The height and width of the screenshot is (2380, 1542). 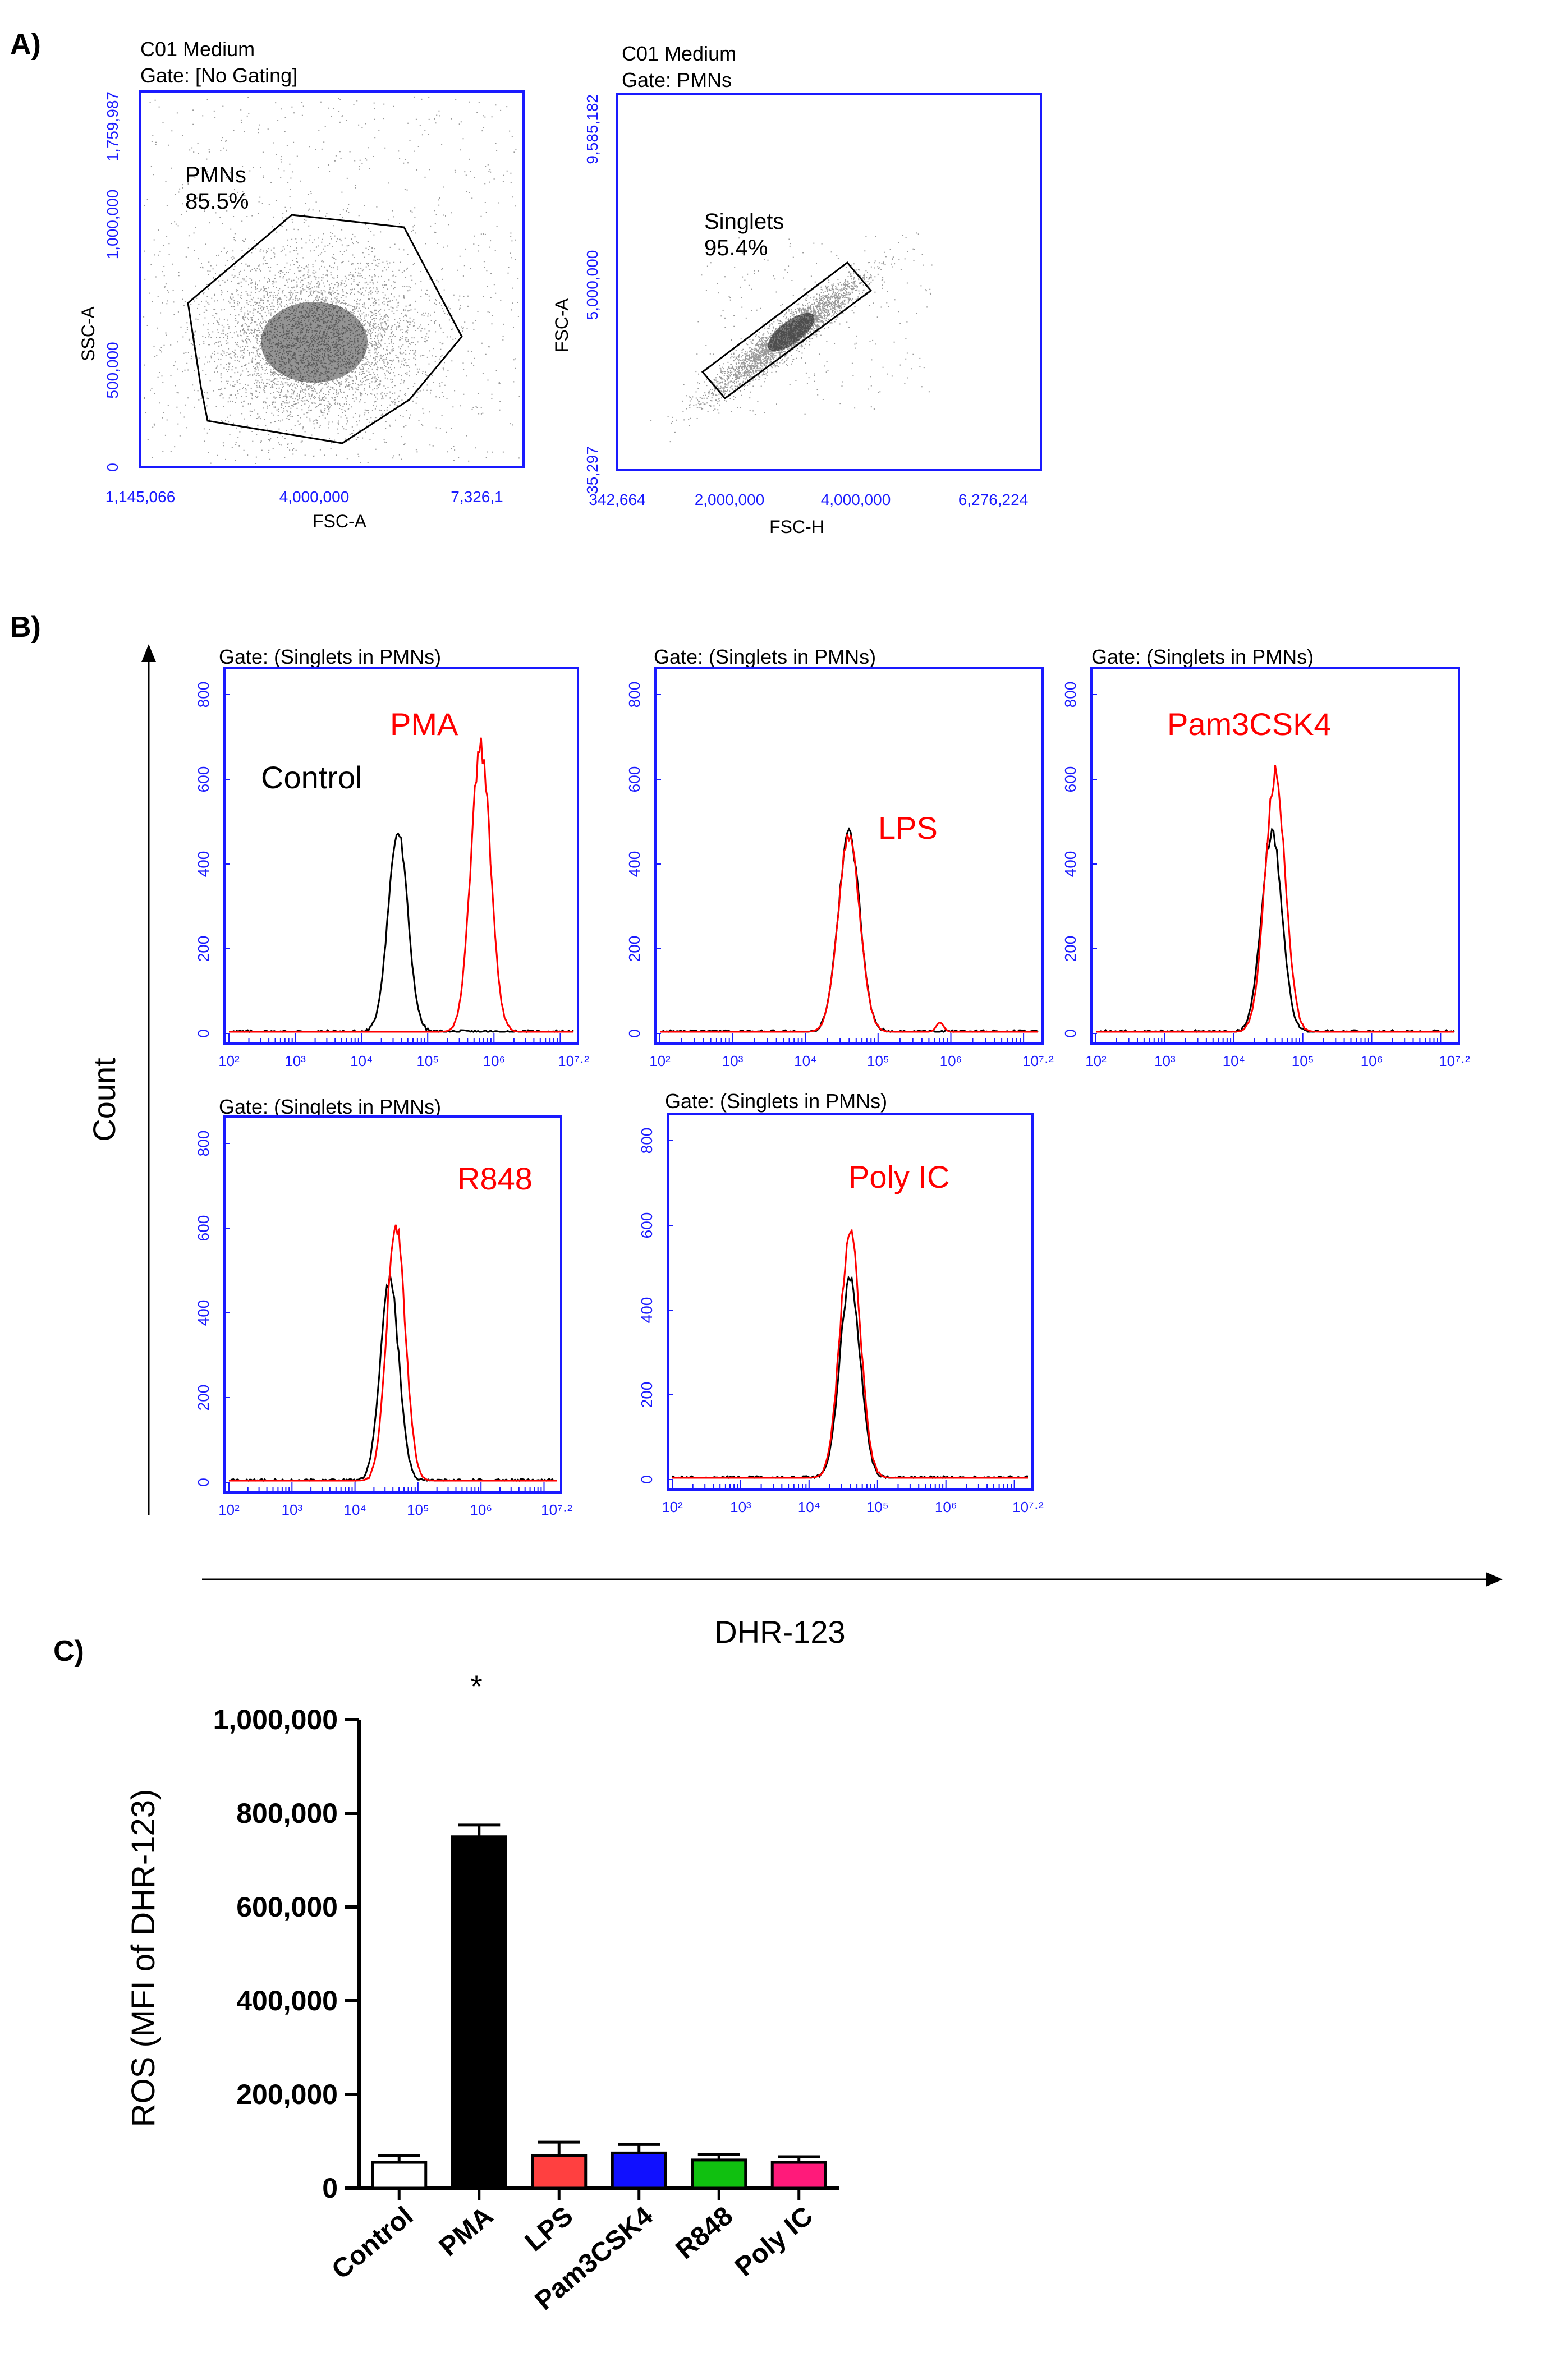 What do you see at coordinates (495, 1179) in the screenshot?
I see `treatment-label: R848` at bounding box center [495, 1179].